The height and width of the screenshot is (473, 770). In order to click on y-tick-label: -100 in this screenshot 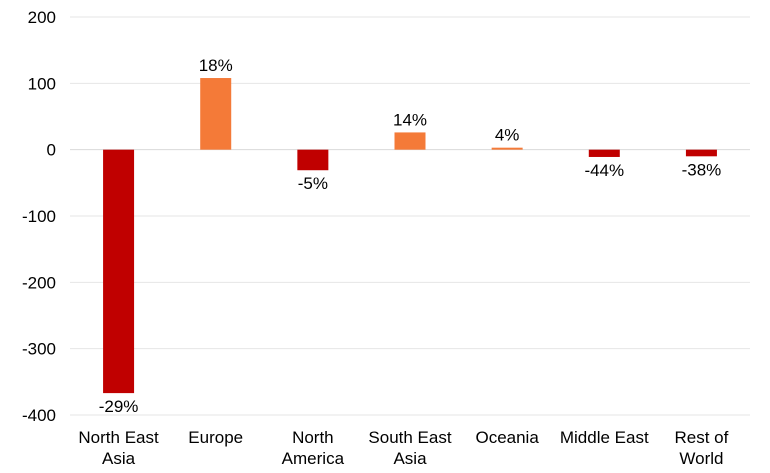, I will do `click(39, 216)`.